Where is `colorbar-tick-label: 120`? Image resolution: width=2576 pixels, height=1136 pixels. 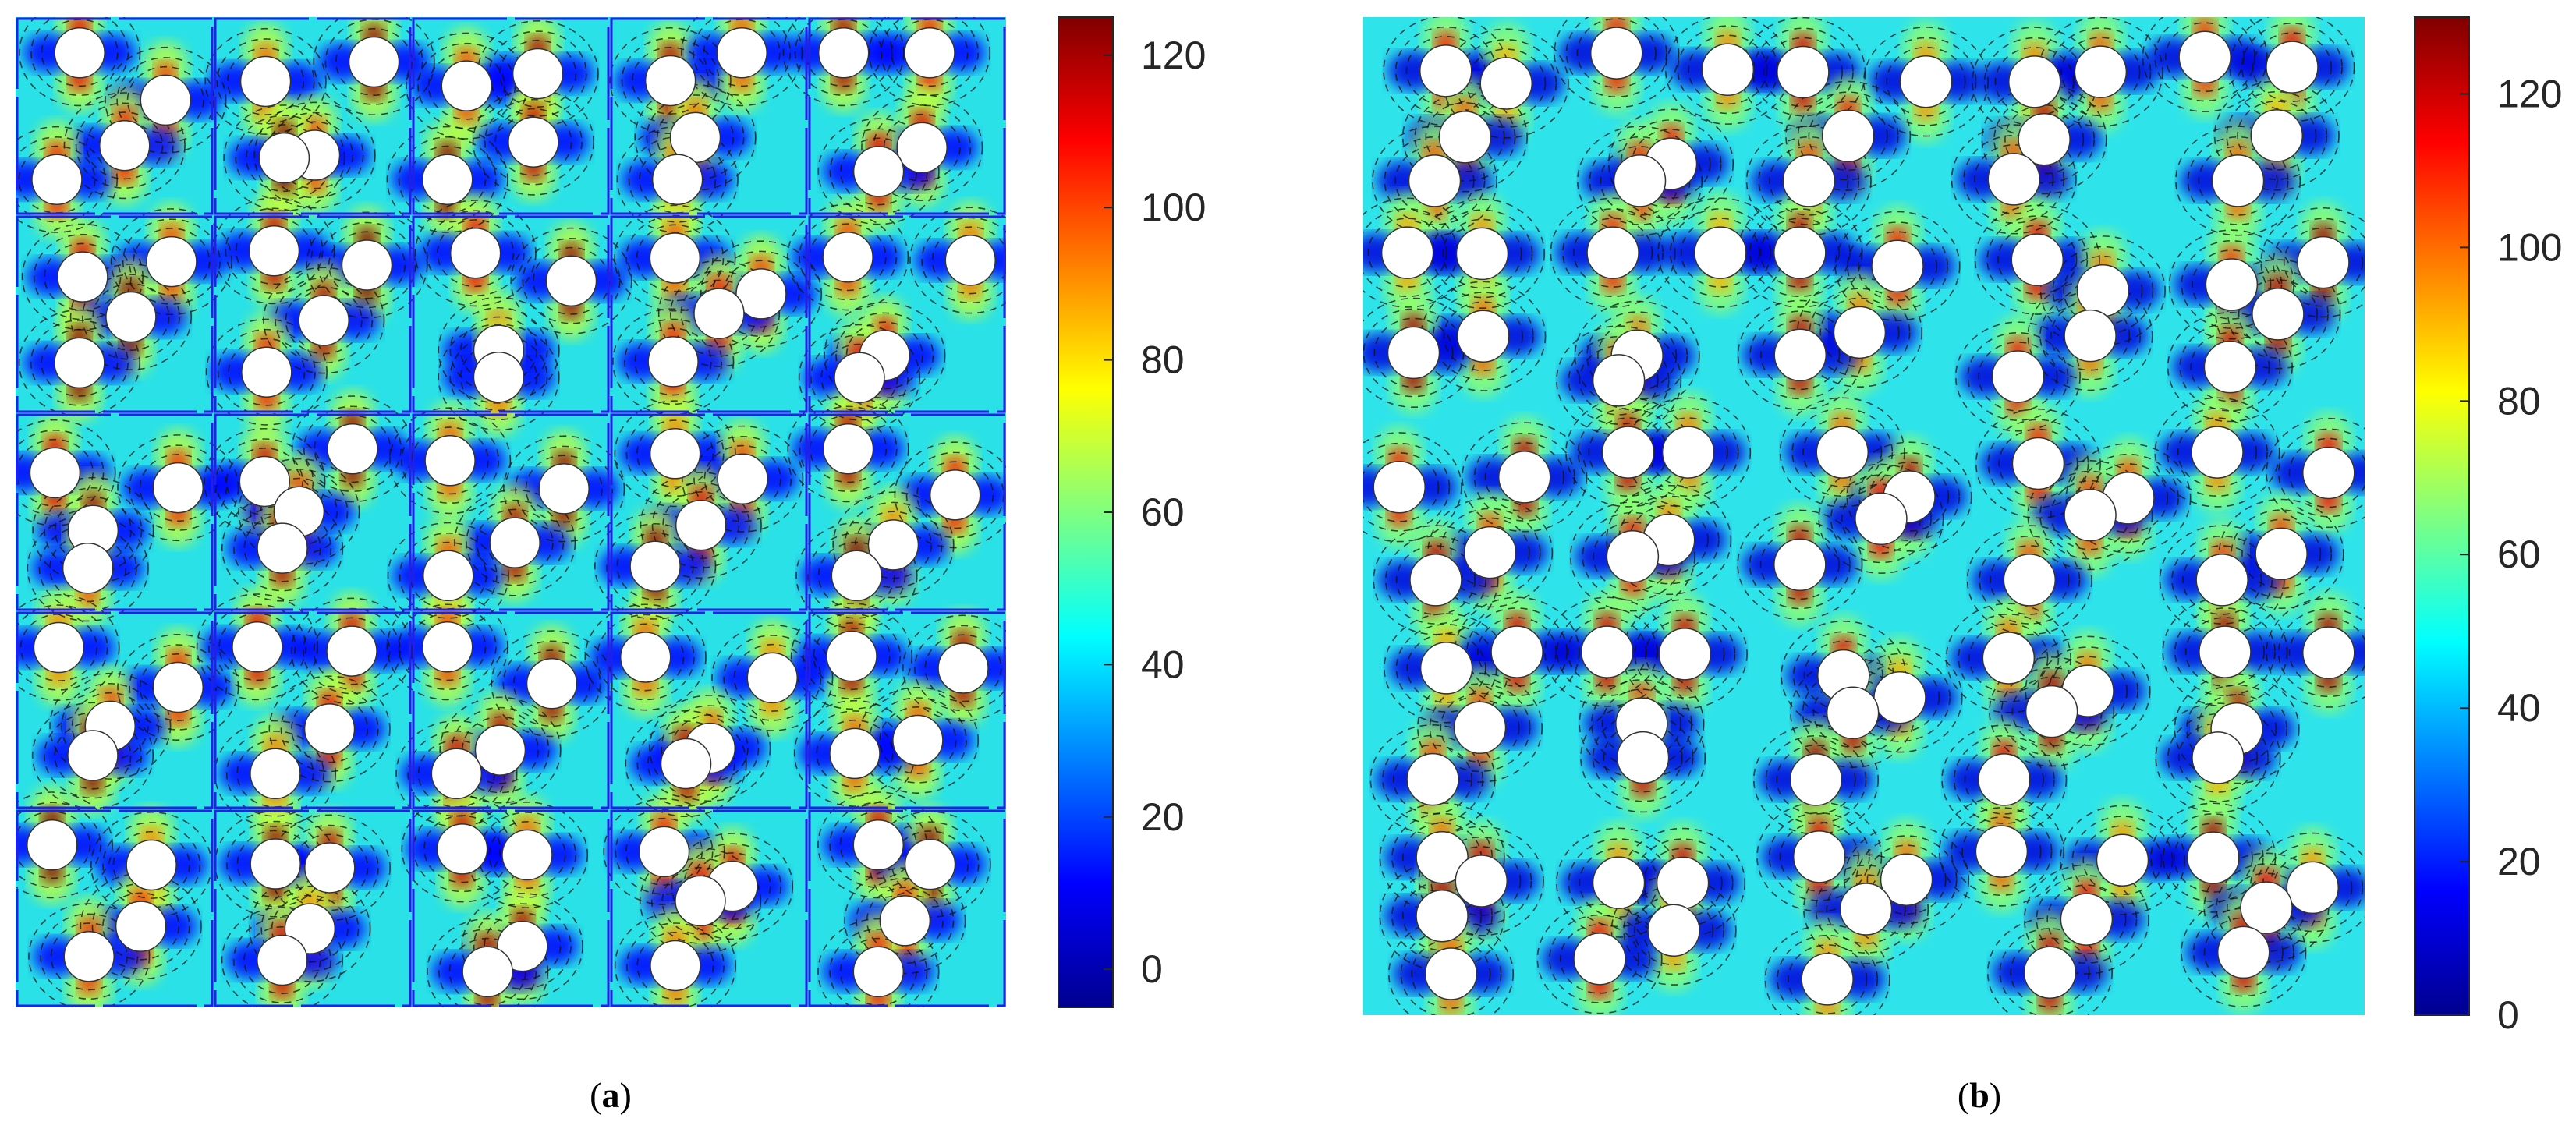 colorbar-tick-label: 120 is located at coordinates (1173, 55).